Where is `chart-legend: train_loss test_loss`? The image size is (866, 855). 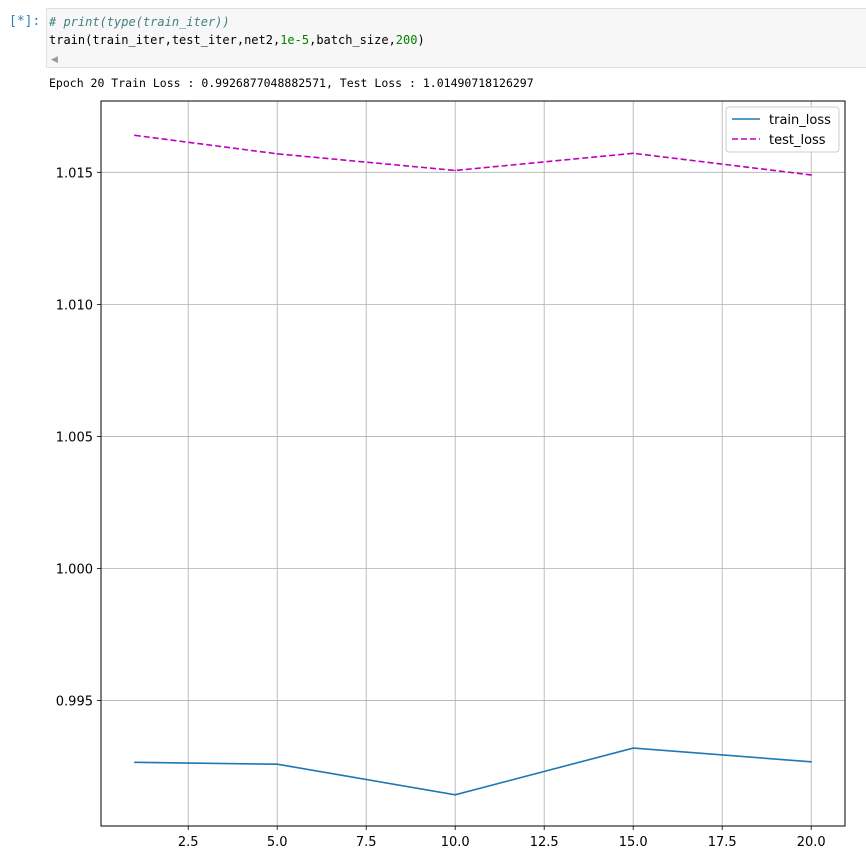
chart-legend: train_loss test_loss is located at coordinates (782, 129).